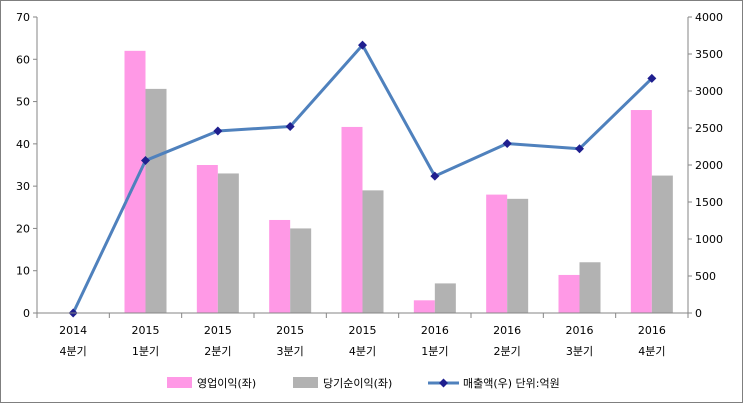 This screenshot has height=406, width=743. What do you see at coordinates (709, 17) in the screenshot?
I see `right-tick-label: 4000` at bounding box center [709, 17].